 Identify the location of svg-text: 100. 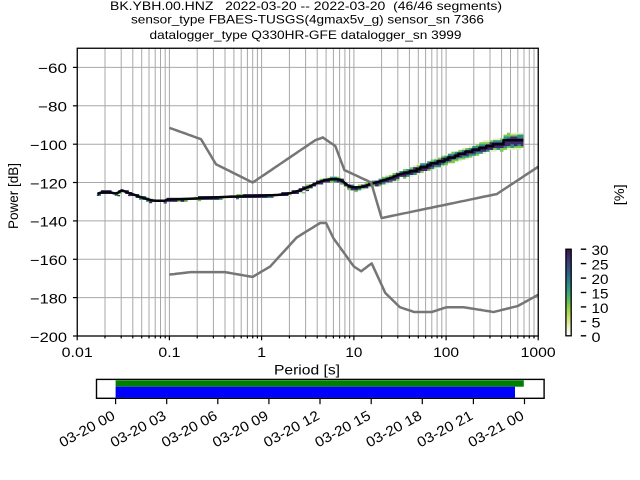
(446, 352).